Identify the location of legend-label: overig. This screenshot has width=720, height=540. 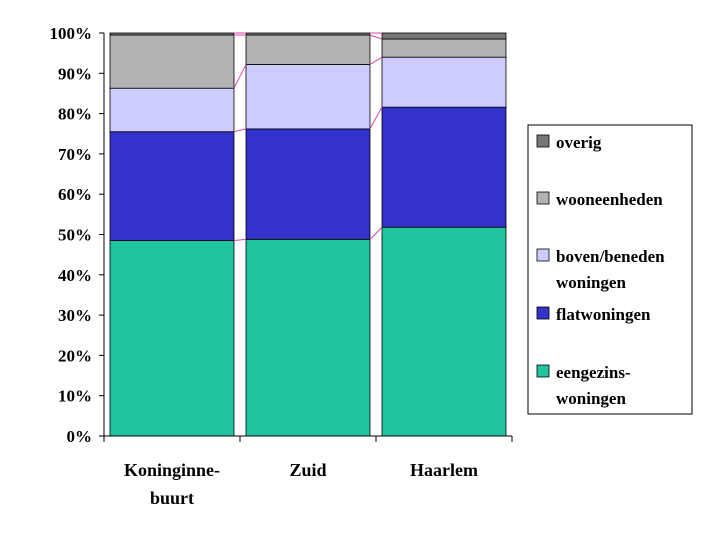
(579, 142).